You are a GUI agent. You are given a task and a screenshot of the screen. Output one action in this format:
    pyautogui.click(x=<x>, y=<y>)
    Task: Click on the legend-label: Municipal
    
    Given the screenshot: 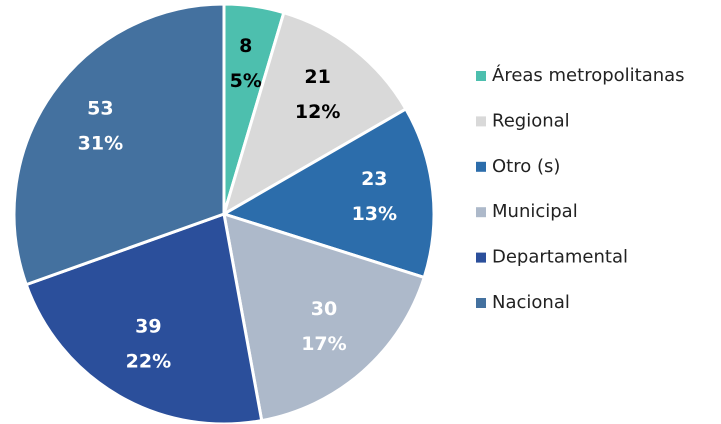 What is the action you would take?
    pyautogui.click(x=535, y=211)
    